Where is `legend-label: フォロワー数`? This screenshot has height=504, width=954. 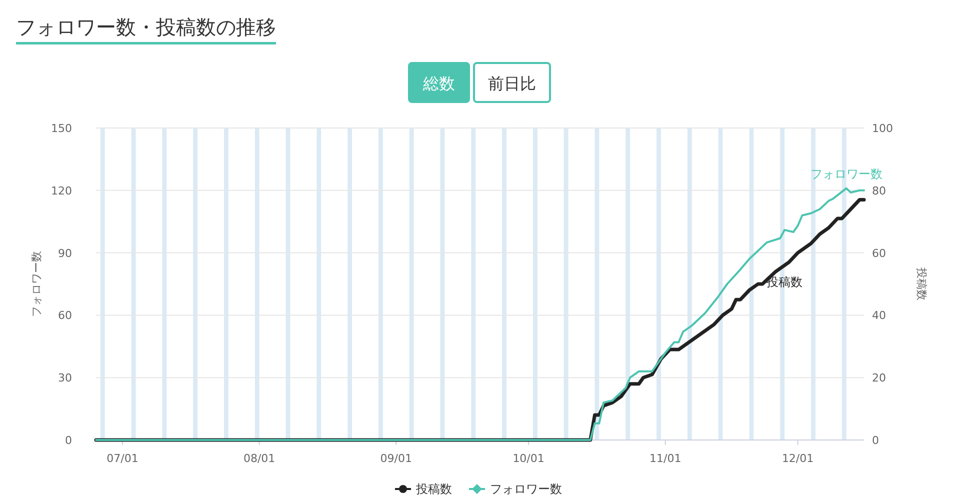
legend-label: フォロワー数 is located at coordinates (526, 489).